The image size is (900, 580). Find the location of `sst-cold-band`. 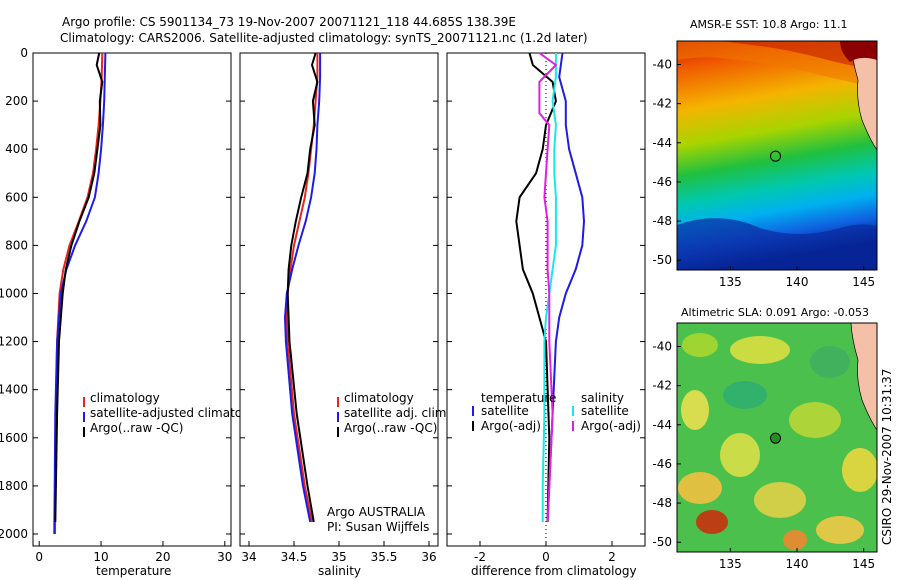

sst-cold-band is located at coordinates (777, 244).